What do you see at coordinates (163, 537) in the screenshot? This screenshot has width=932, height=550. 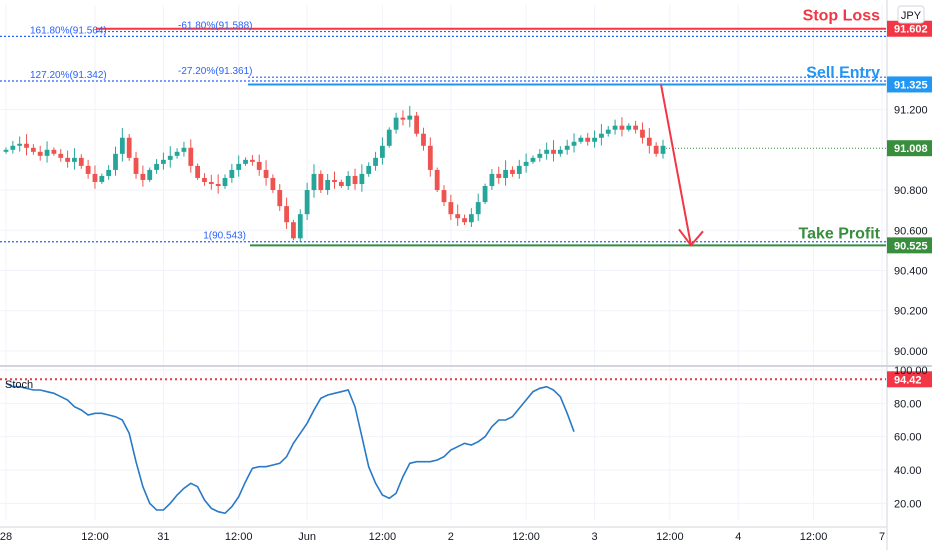 I see `time-tick-label: 31` at bounding box center [163, 537].